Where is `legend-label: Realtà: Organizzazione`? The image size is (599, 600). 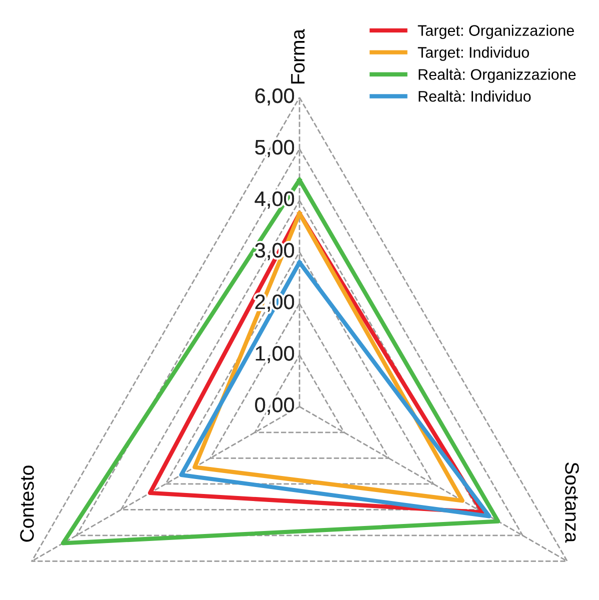
legend-label: Realtà: Organizzazione is located at coordinates (497, 75).